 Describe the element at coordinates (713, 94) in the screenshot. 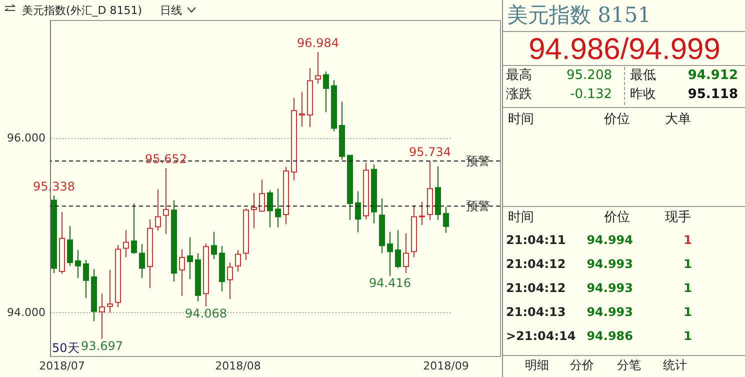

I see `text: 95.118` at that location.